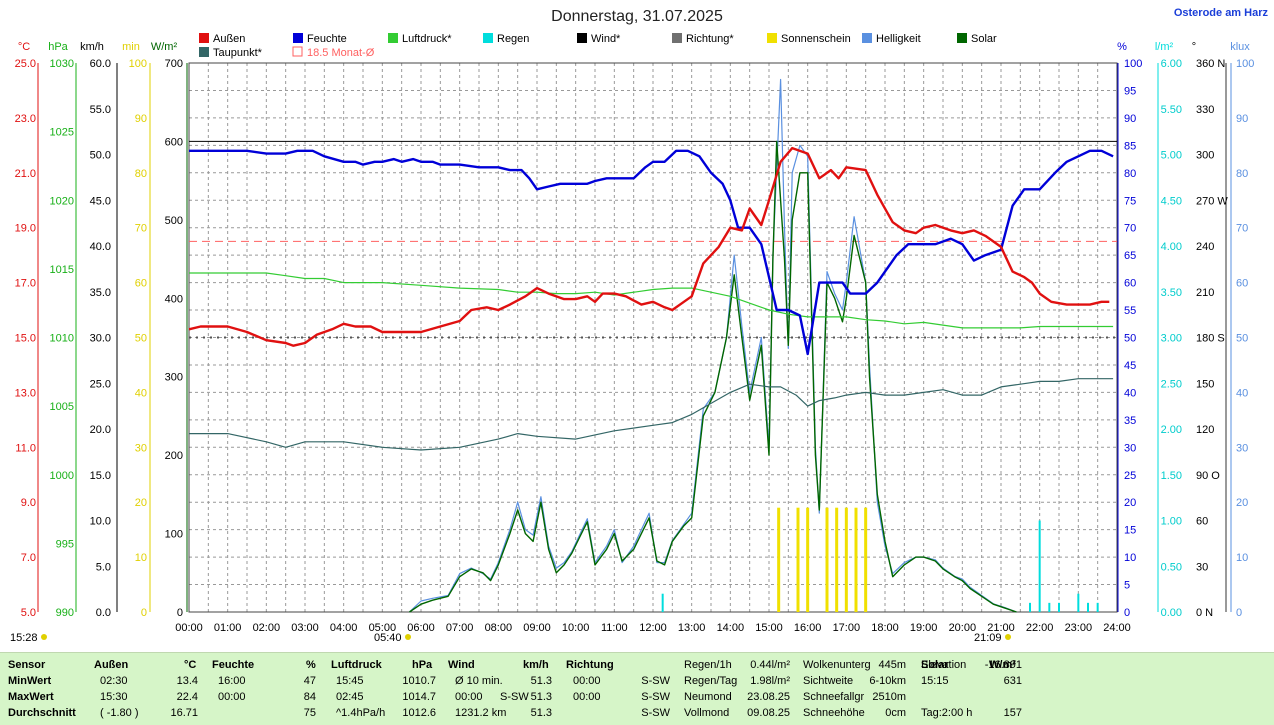  I want to click on aussen-time: 15:30, so click(114, 697).